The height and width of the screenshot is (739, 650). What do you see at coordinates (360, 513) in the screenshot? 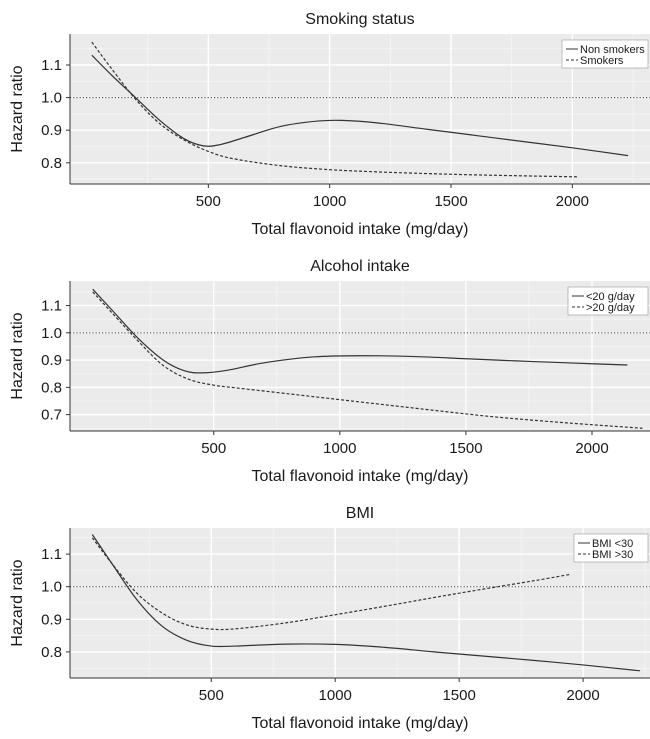
I see `chart-title: BMI` at bounding box center [360, 513].